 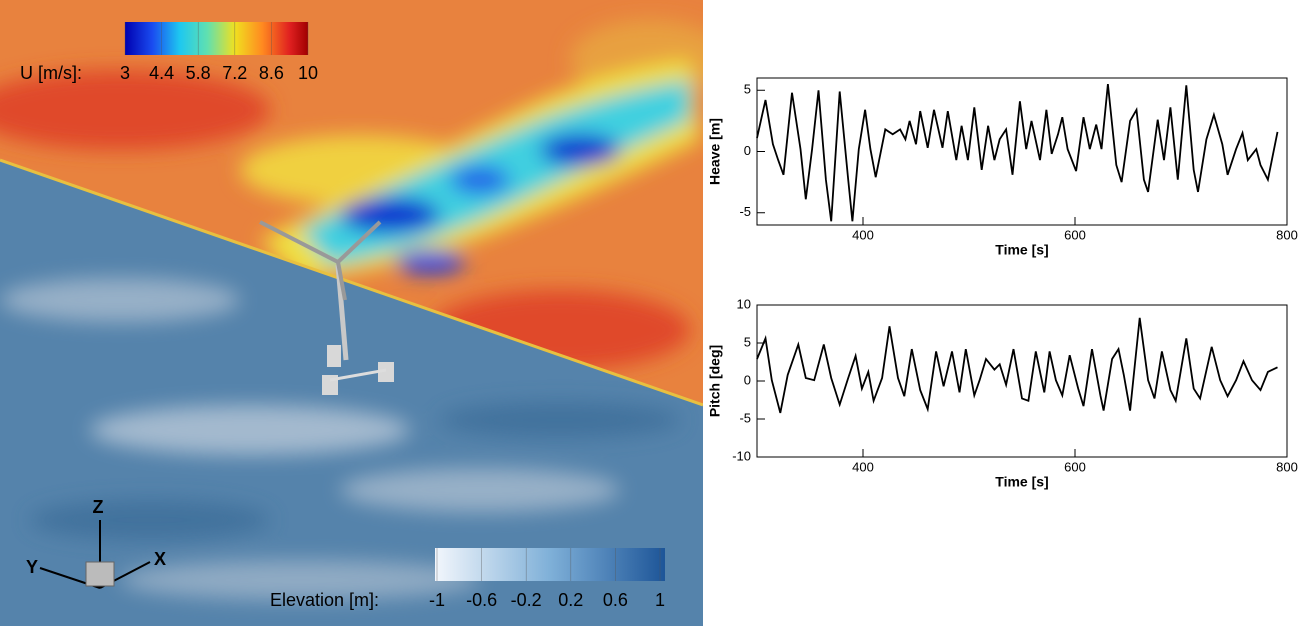 I want to click on colorbar-tick-label: 5.8, so click(x=198, y=73).